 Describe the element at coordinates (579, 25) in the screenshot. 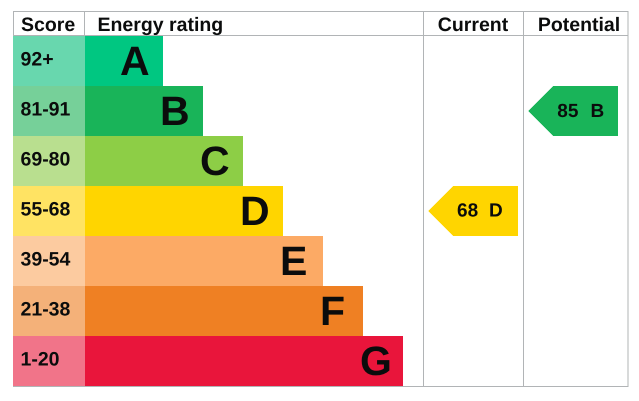

I see `svg-text: Potential` at that location.